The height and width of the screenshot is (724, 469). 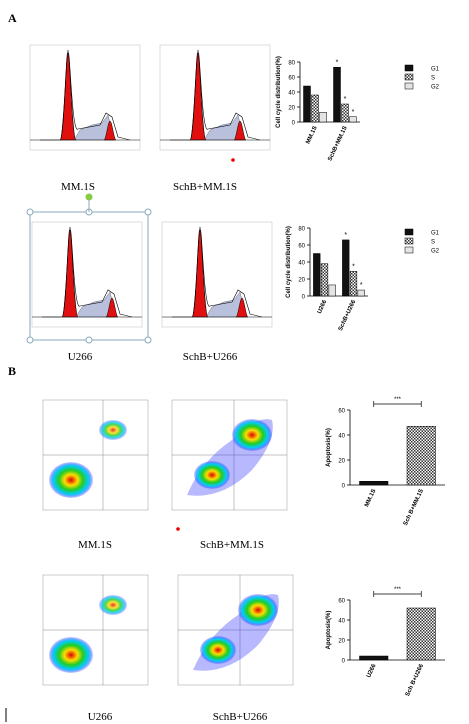 What do you see at coordinates (12, 18) in the screenshot?
I see `panel-label: A` at bounding box center [12, 18].